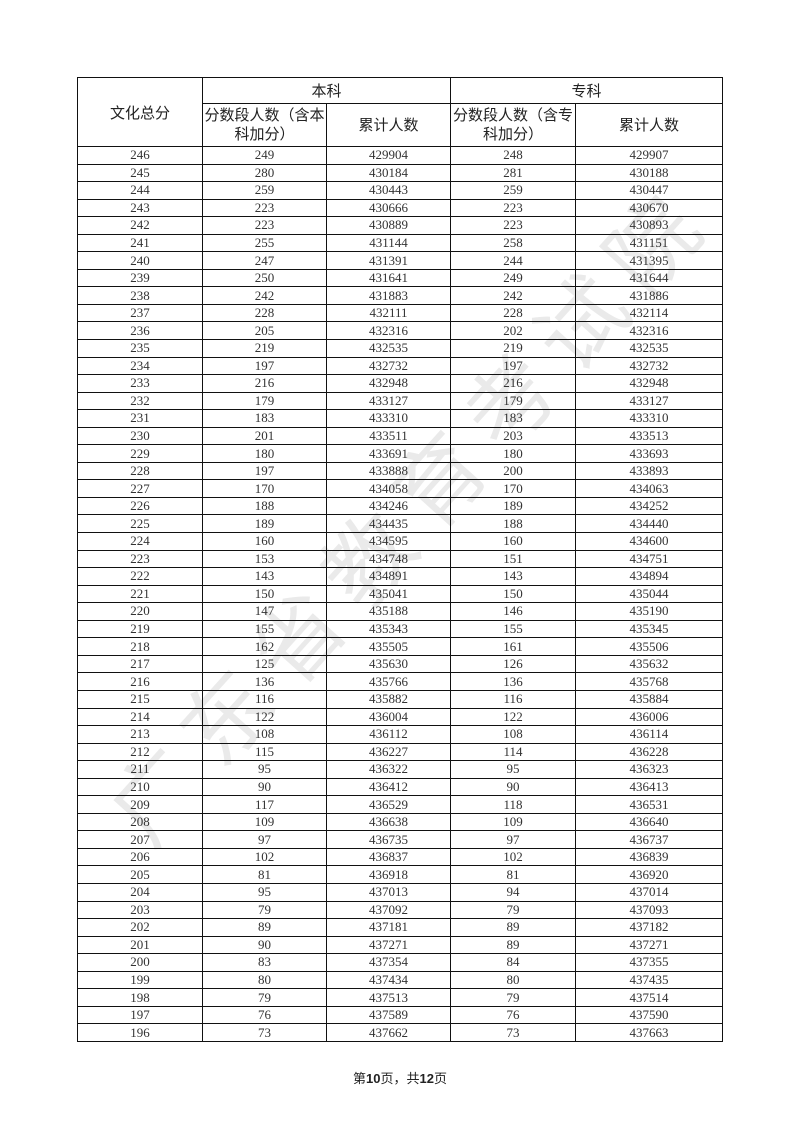  I want to click on cell-undergrad-cumulative: 437589, so click(388, 1015).